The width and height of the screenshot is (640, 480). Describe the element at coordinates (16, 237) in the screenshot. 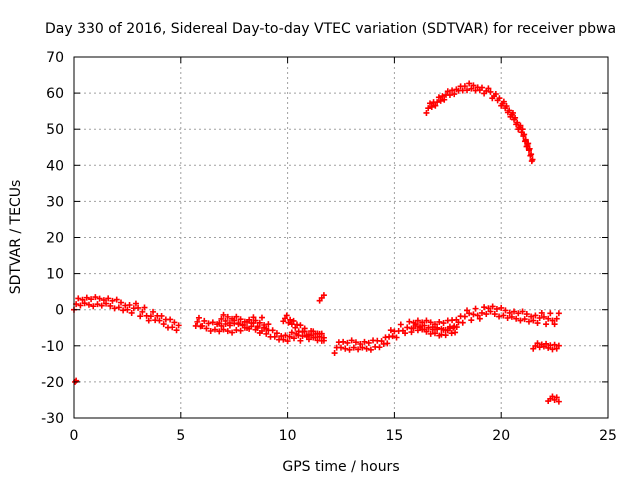

I see `y-axis-title: SDTVAR / TECUs` at that location.